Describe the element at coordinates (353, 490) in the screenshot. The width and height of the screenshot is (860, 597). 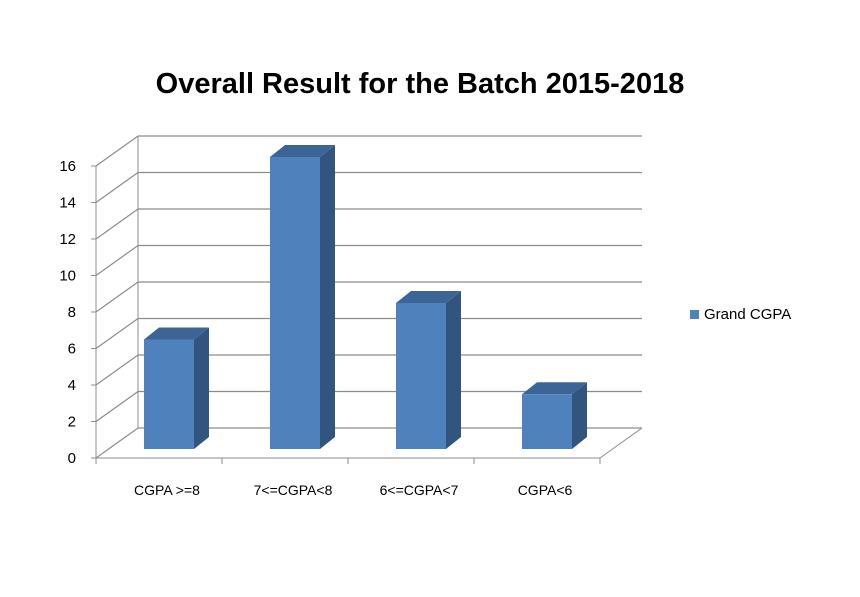
I see `category-labels: CGPA >=8 7<=CGPA<8 6<=CGPA<7 CGPA<6` at that location.